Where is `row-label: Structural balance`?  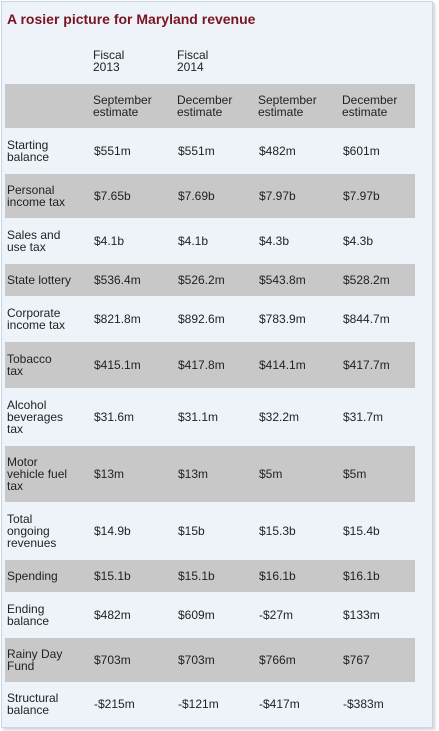 row-label: Structural balance is located at coordinates (33, 704).